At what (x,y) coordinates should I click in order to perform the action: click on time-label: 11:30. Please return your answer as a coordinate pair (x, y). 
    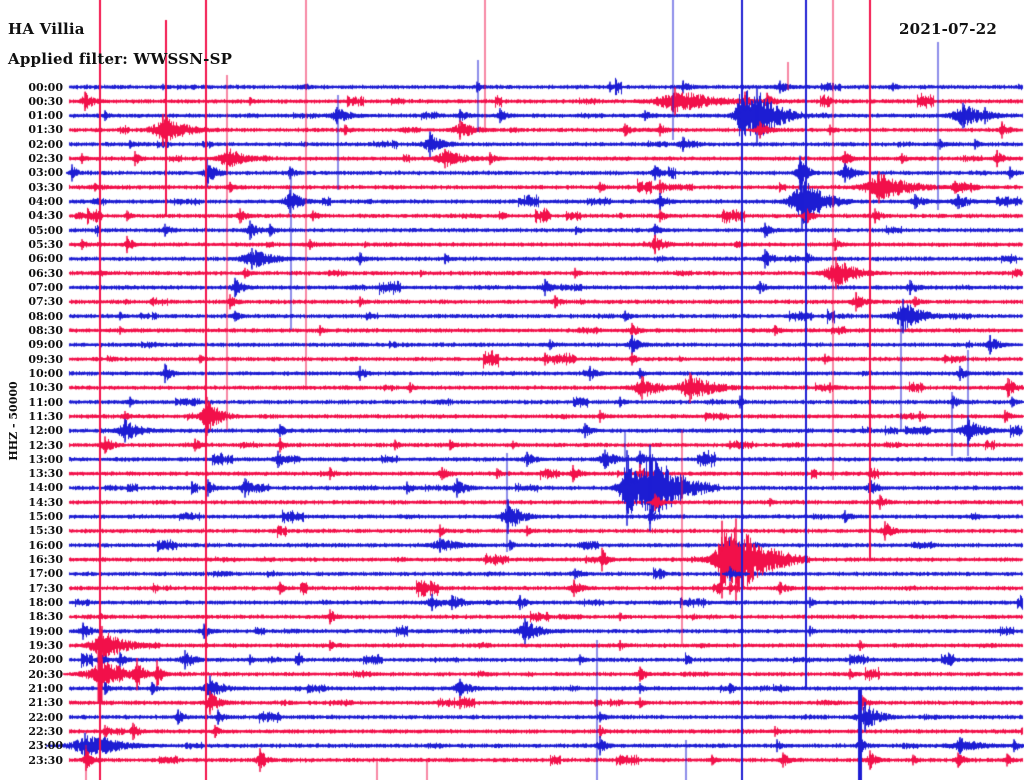
    Looking at the image, I should click on (45, 416).